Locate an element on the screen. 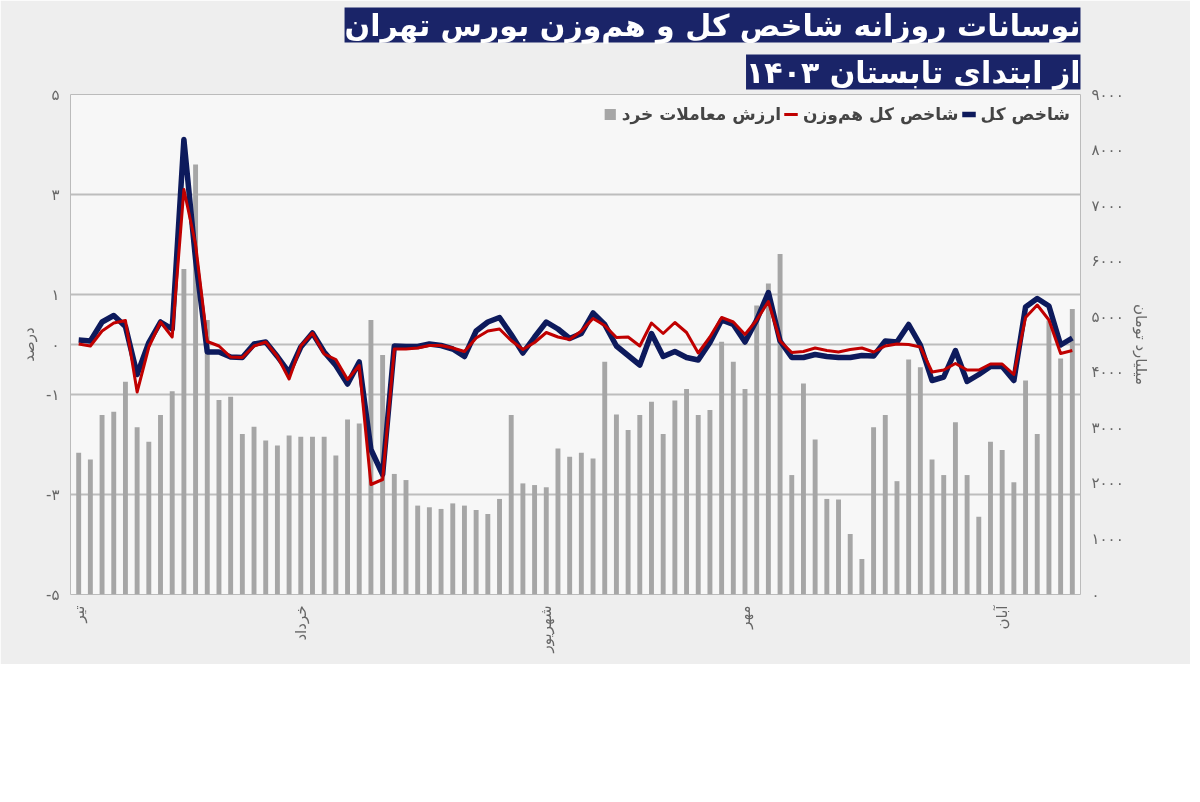  y-tick-label: ۱ is located at coordinates (55, 294).